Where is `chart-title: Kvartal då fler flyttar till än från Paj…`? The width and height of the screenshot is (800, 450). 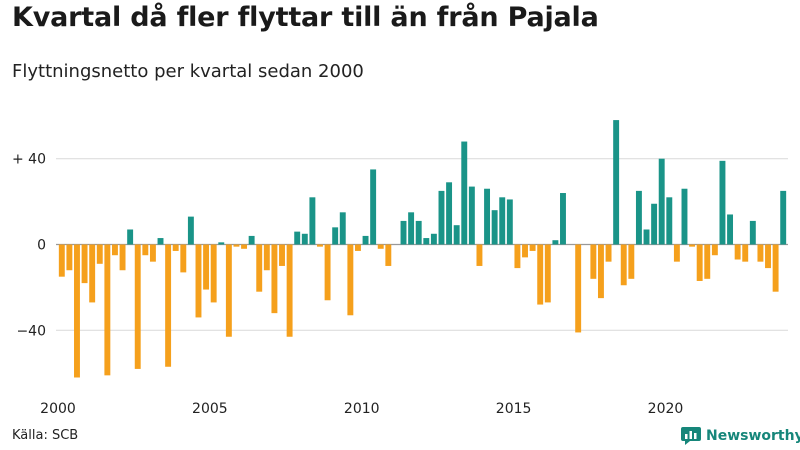
chart-title: Kvartal då fler flyttar till än från Paj… is located at coordinates (305, 17).